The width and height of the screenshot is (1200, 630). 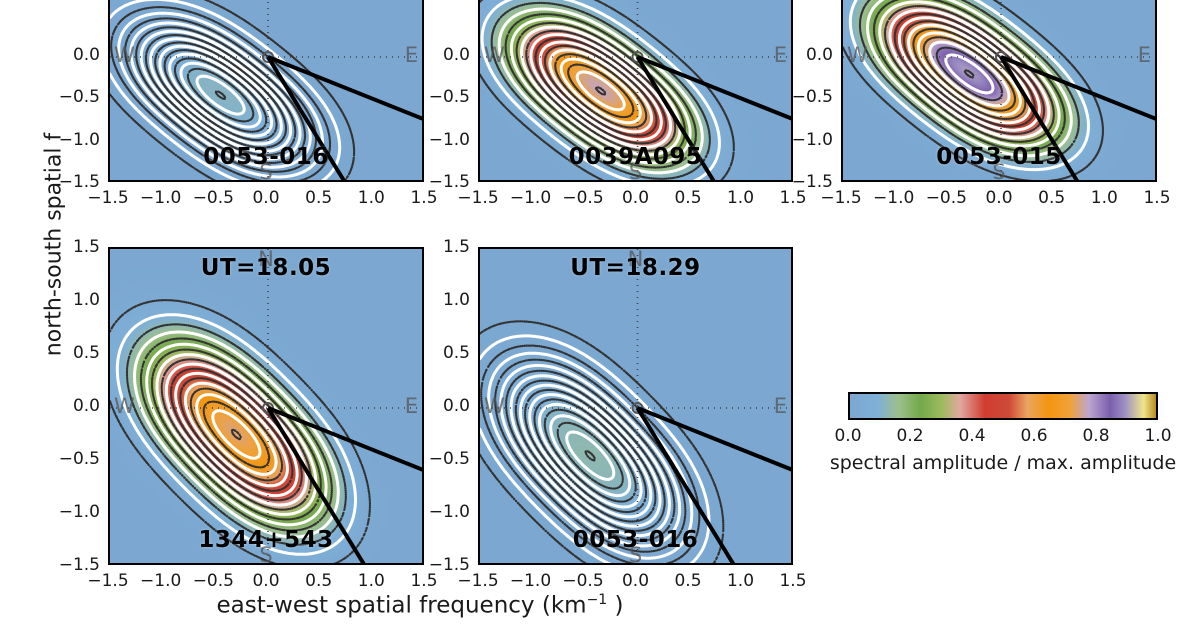 What do you see at coordinates (401, 605) in the screenshot?
I see `x-axis-label-text: east-west spatial frequency (km` at bounding box center [401, 605].